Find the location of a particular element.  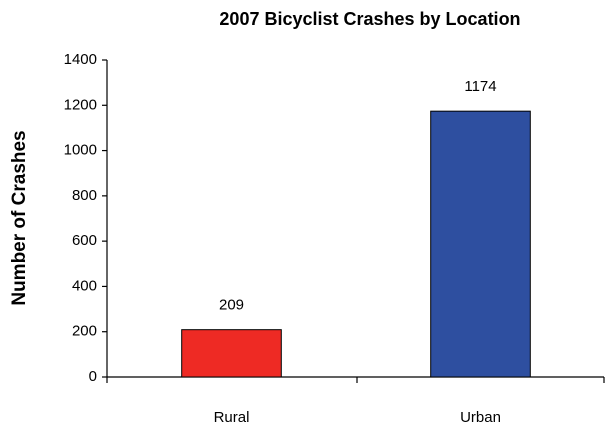

data-label: 1174 is located at coordinates (480, 86).